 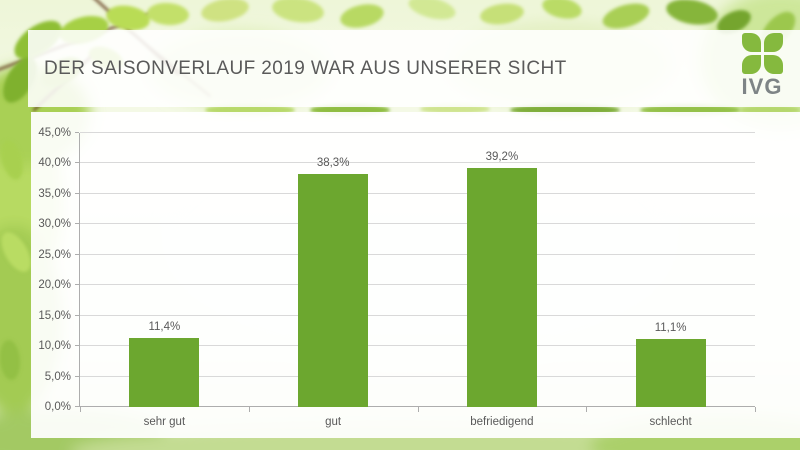 What do you see at coordinates (54, 285) in the screenshot?
I see `y-tick-label: 20,0%` at bounding box center [54, 285].